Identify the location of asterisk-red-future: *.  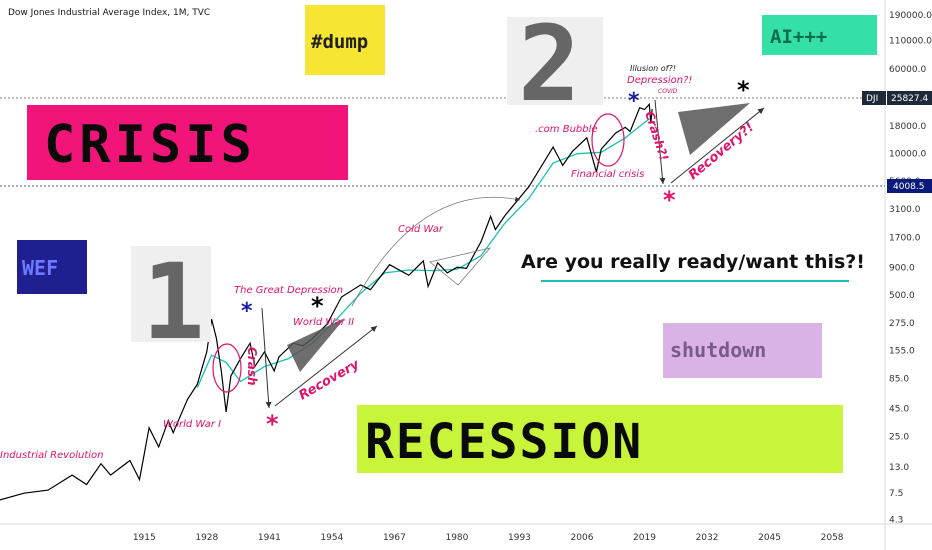
(669, 200).